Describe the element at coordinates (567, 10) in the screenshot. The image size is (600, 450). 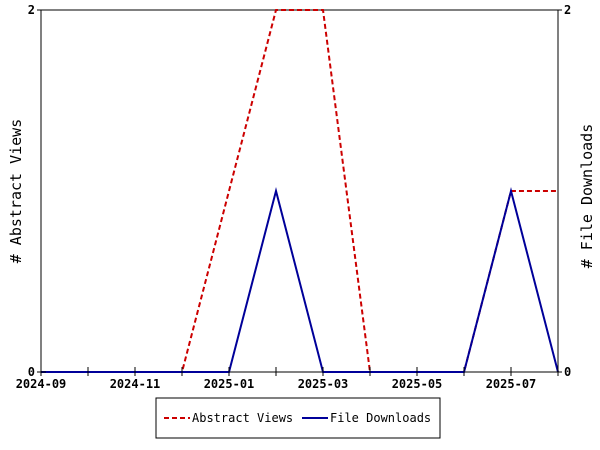
I see `y-right-tick-label: 2` at that location.